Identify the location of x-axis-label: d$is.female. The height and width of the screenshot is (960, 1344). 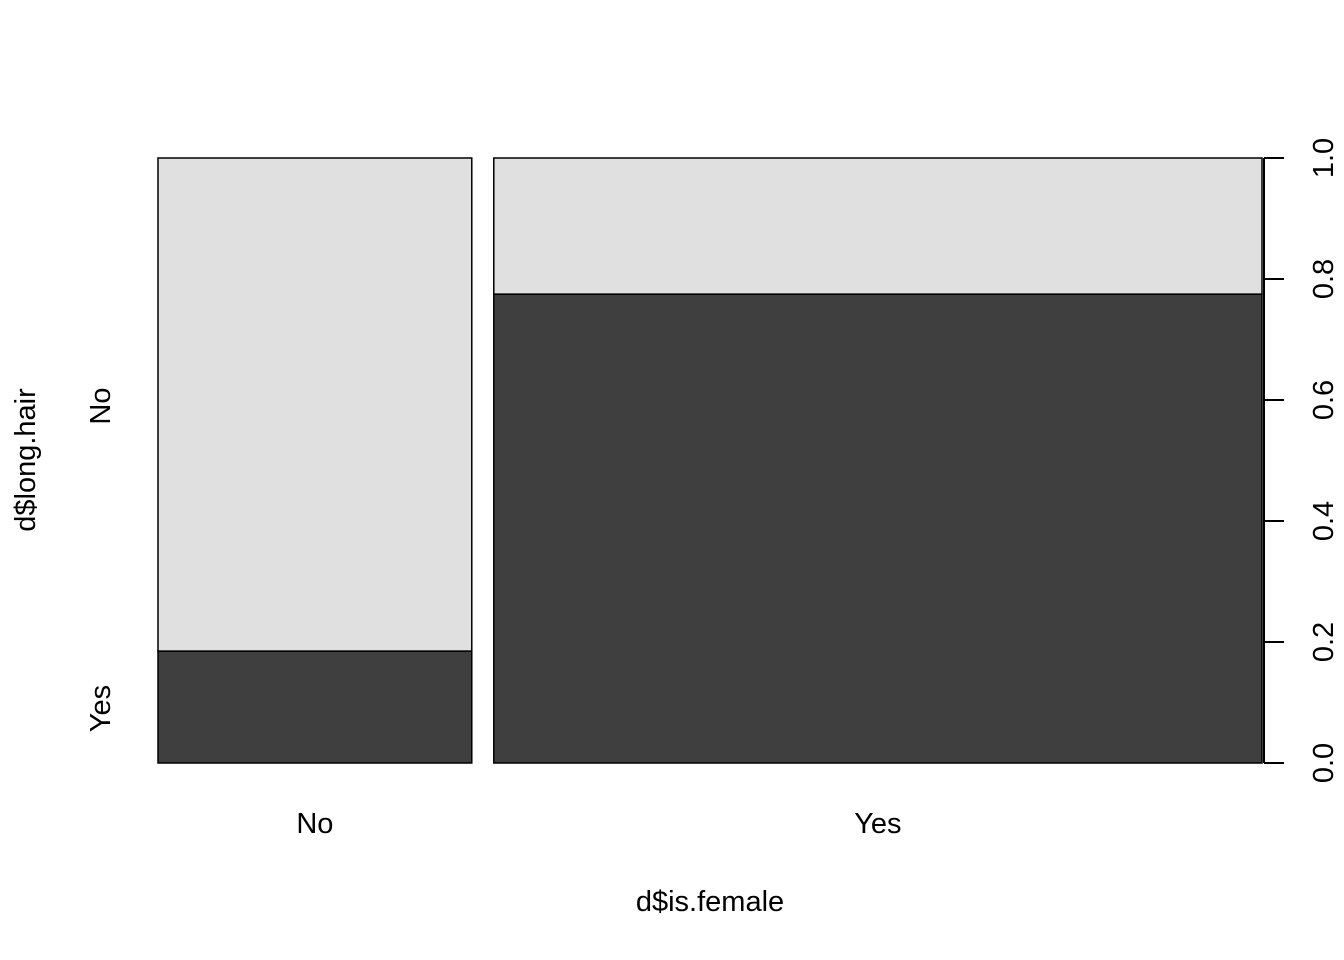
(710, 902).